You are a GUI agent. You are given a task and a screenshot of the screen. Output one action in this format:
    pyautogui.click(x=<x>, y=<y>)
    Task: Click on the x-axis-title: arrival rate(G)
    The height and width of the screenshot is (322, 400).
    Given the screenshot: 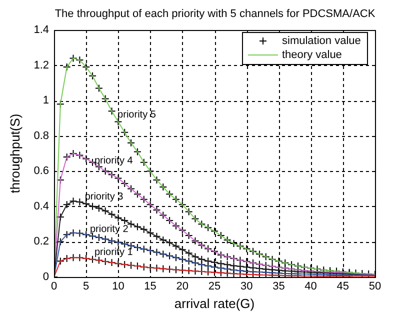 What is the action you would take?
    pyautogui.click(x=214, y=303)
    